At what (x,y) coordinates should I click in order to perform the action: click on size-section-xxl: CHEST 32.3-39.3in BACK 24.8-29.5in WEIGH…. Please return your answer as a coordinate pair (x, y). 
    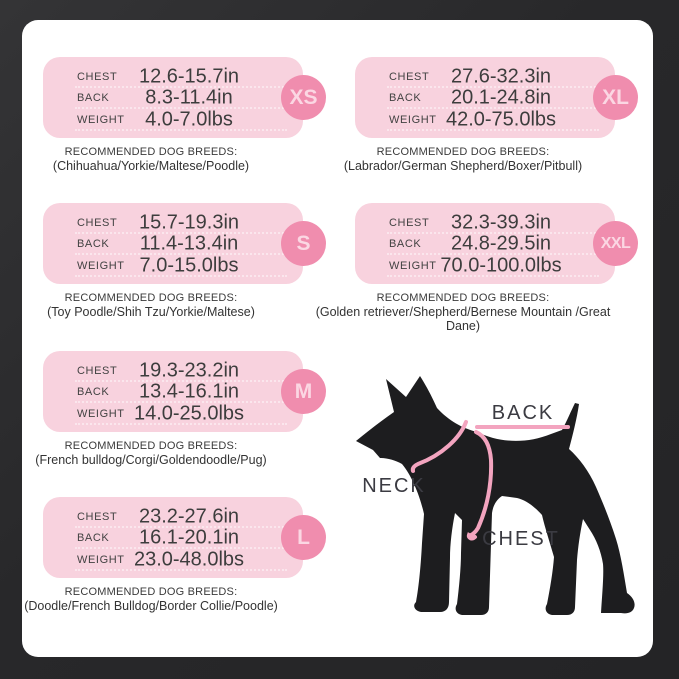
    Looking at the image, I should click on (485, 273).